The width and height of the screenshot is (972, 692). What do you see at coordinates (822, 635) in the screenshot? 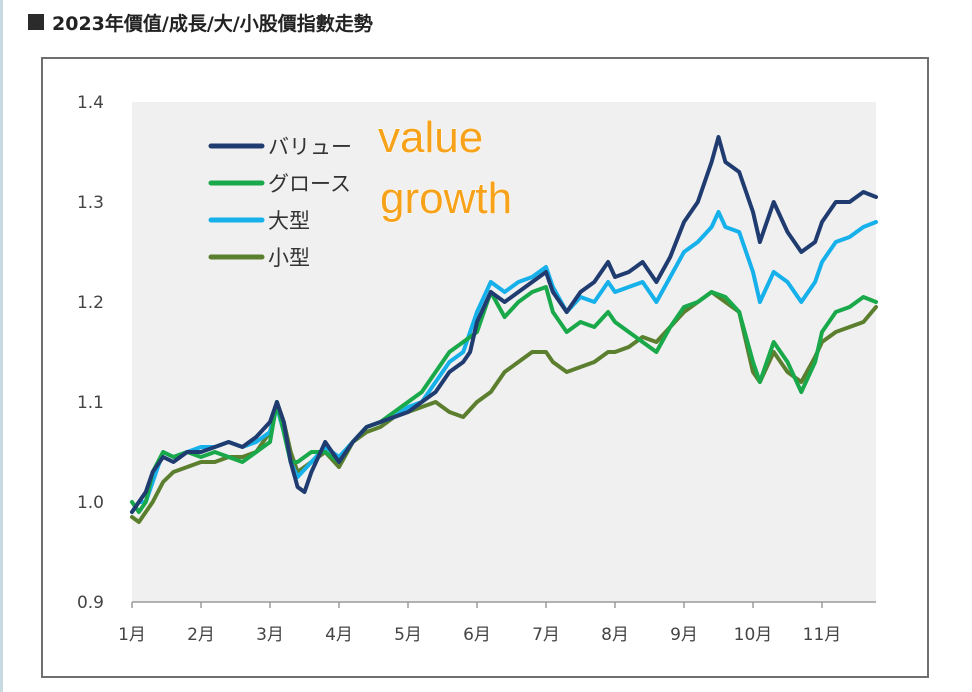
I see `x-tick-label: 11月` at bounding box center [822, 635].